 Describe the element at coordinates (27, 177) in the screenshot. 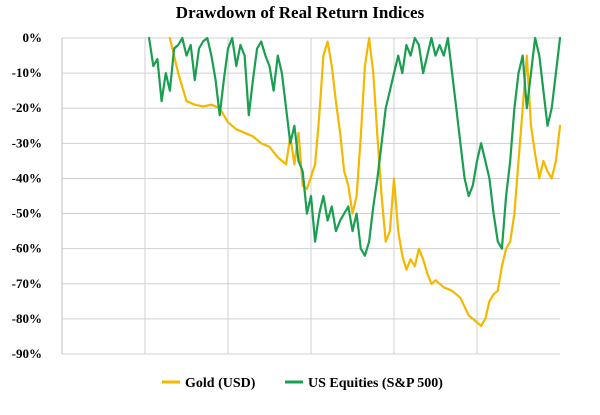

I see `y-tick-label: -40%` at that location.